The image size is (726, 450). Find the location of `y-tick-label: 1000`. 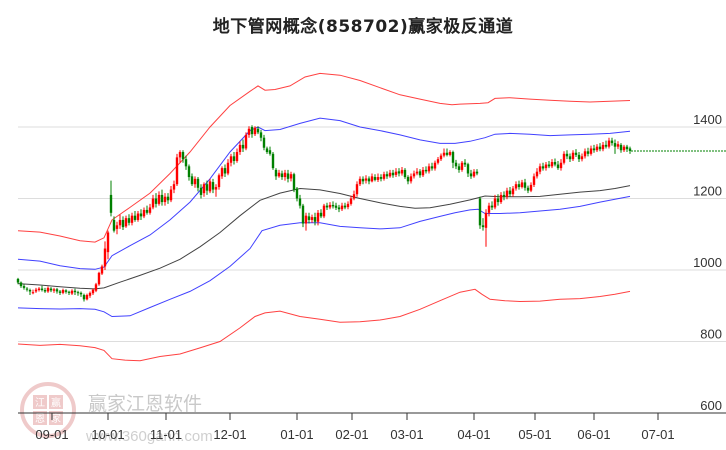

y-tick-label: 1000 is located at coordinates (707, 262).